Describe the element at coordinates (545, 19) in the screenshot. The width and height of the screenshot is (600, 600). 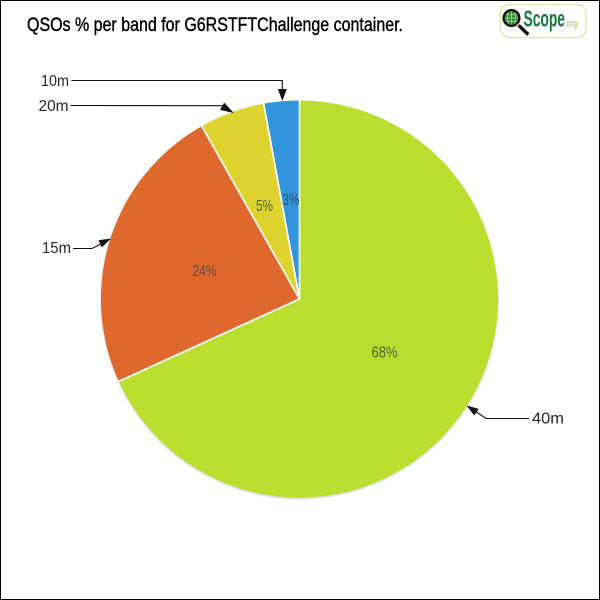
I see `svg-text: Scope` at that location.